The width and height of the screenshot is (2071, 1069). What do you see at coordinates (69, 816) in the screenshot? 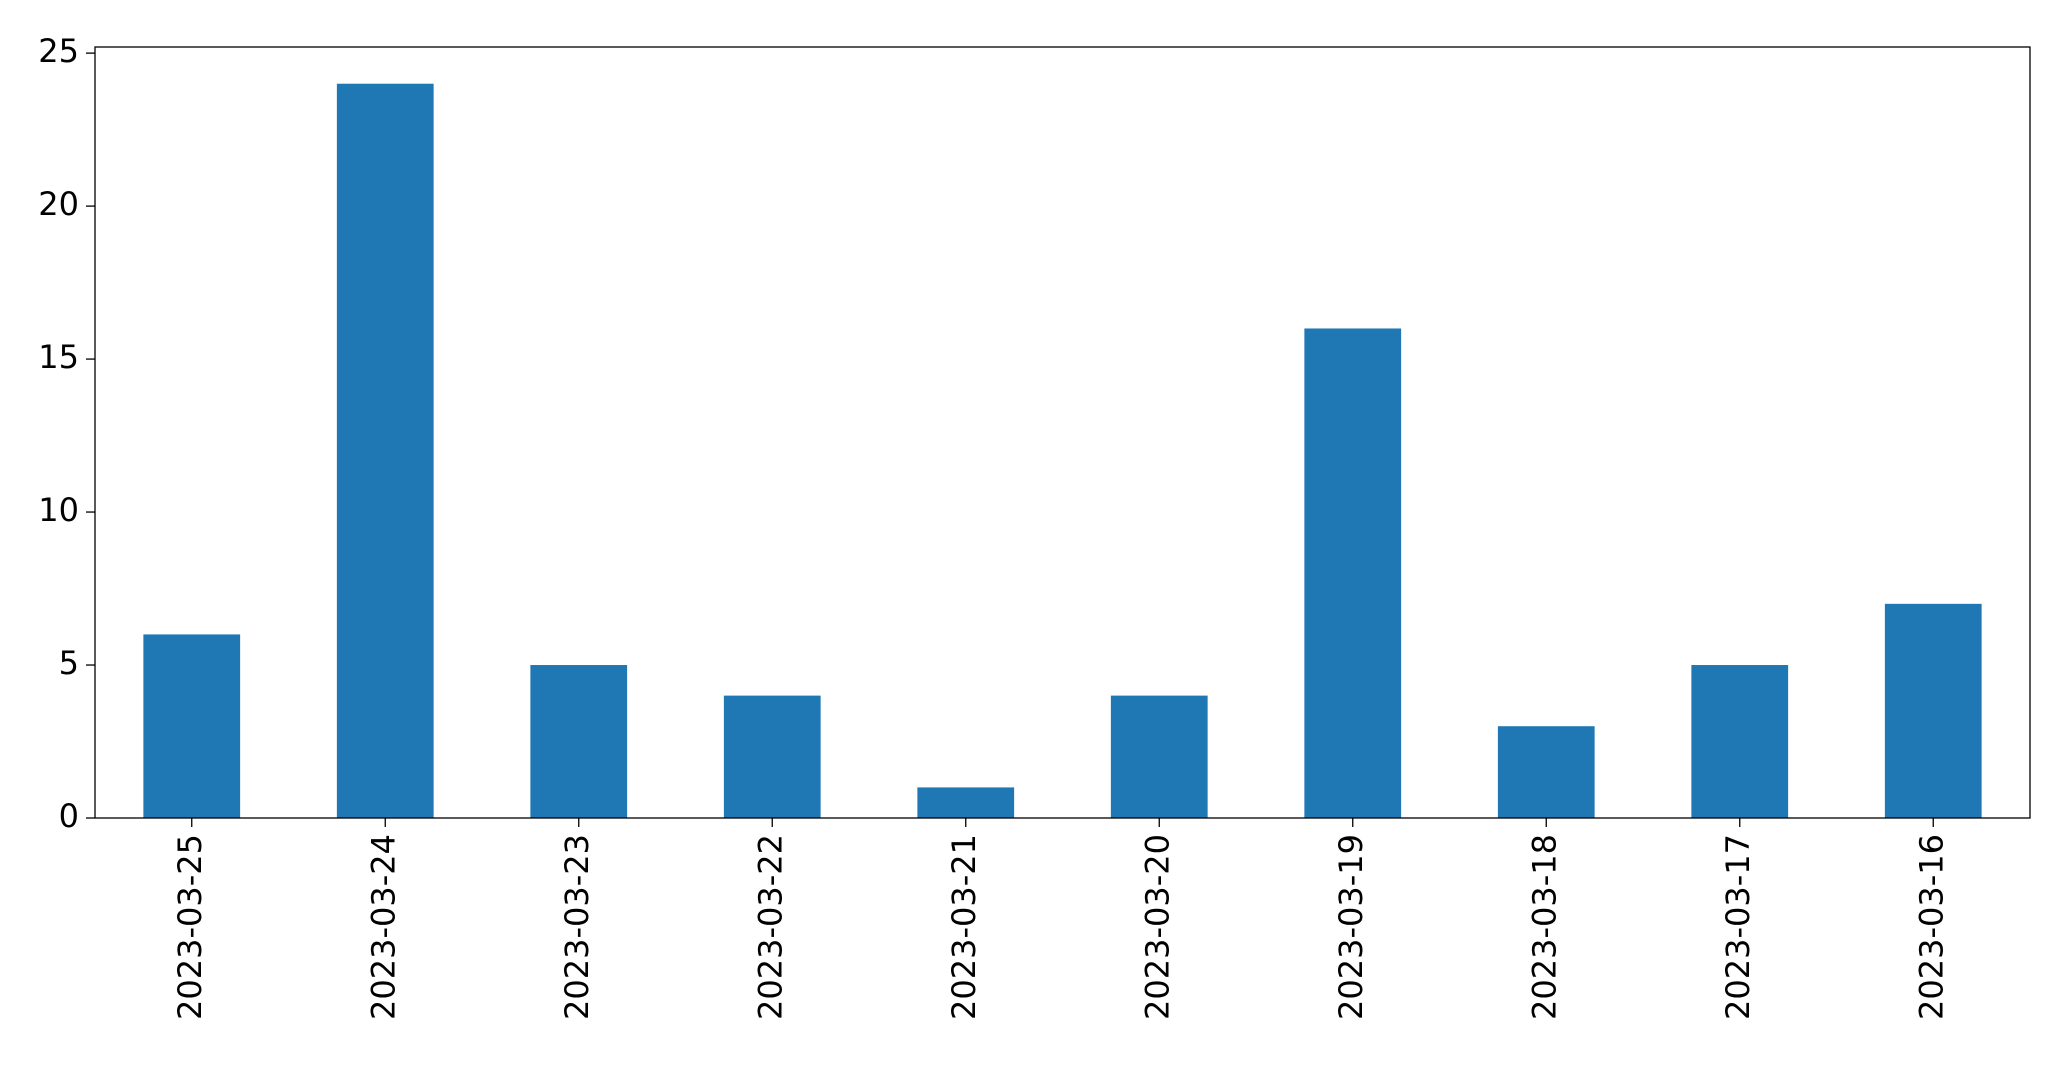
I see `y-tick-label: 0` at bounding box center [69, 816].